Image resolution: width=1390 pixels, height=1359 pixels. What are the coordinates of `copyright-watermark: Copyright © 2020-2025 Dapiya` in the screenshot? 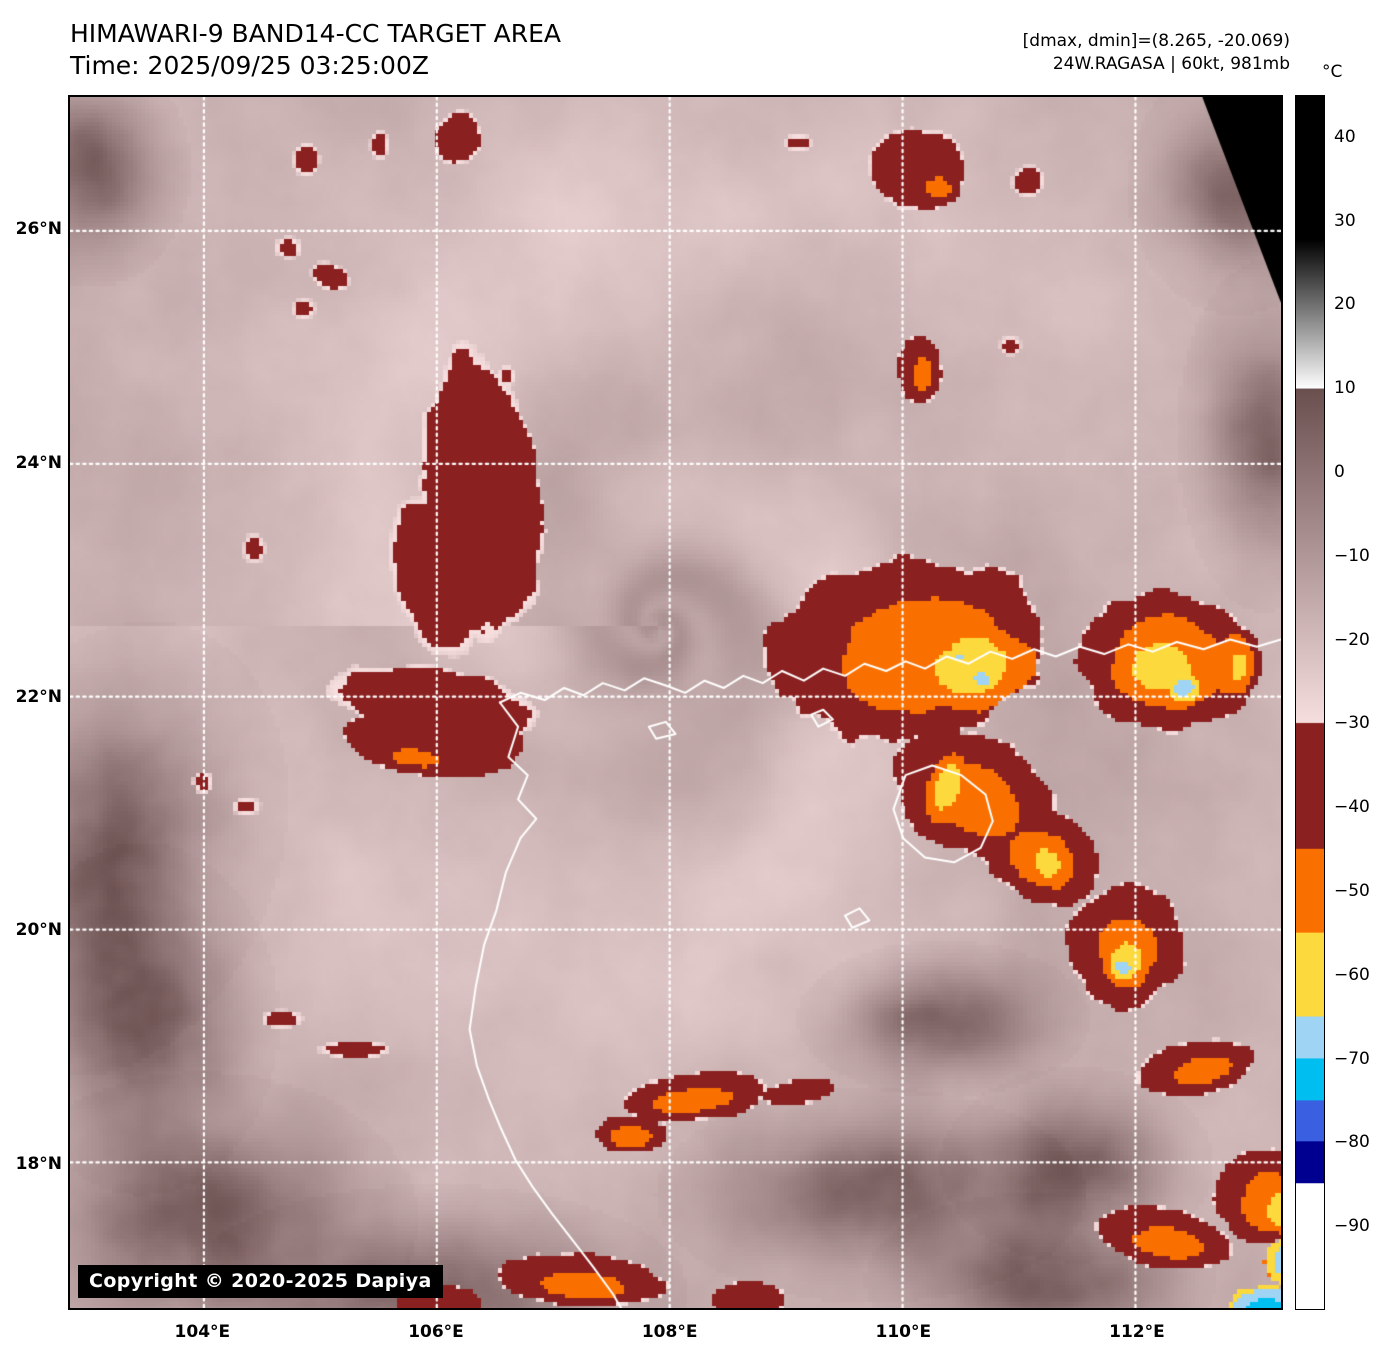 It's located at (260, 1281).